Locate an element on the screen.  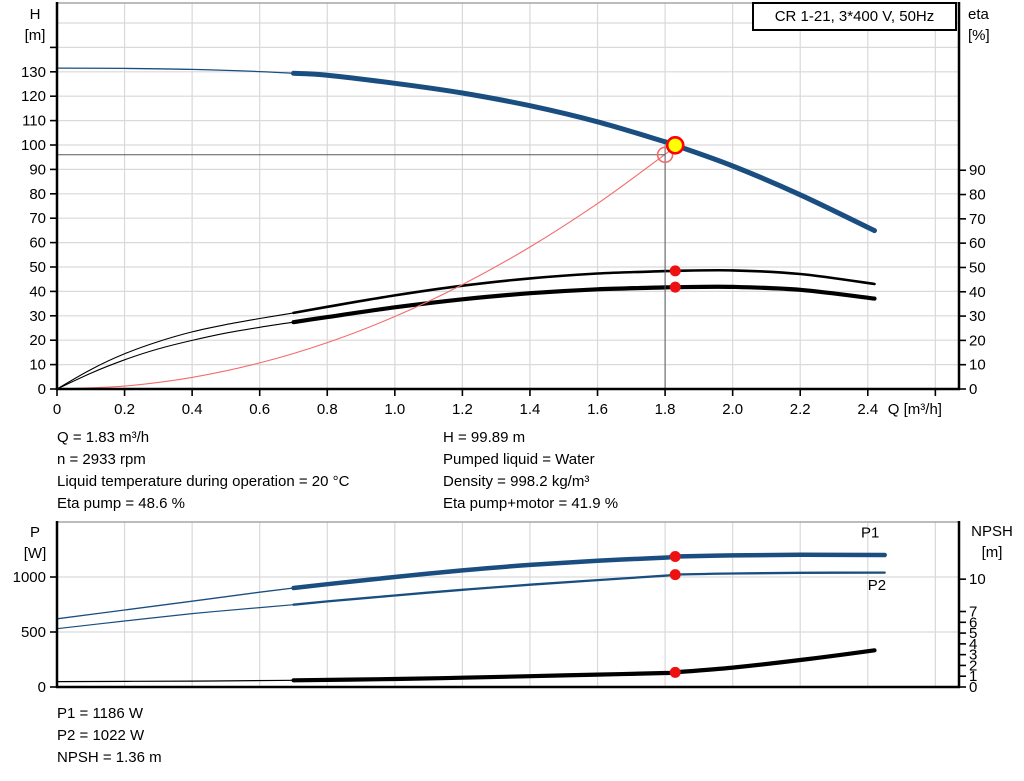
x-tick-label: 0 is located at coordinates (57, 409).